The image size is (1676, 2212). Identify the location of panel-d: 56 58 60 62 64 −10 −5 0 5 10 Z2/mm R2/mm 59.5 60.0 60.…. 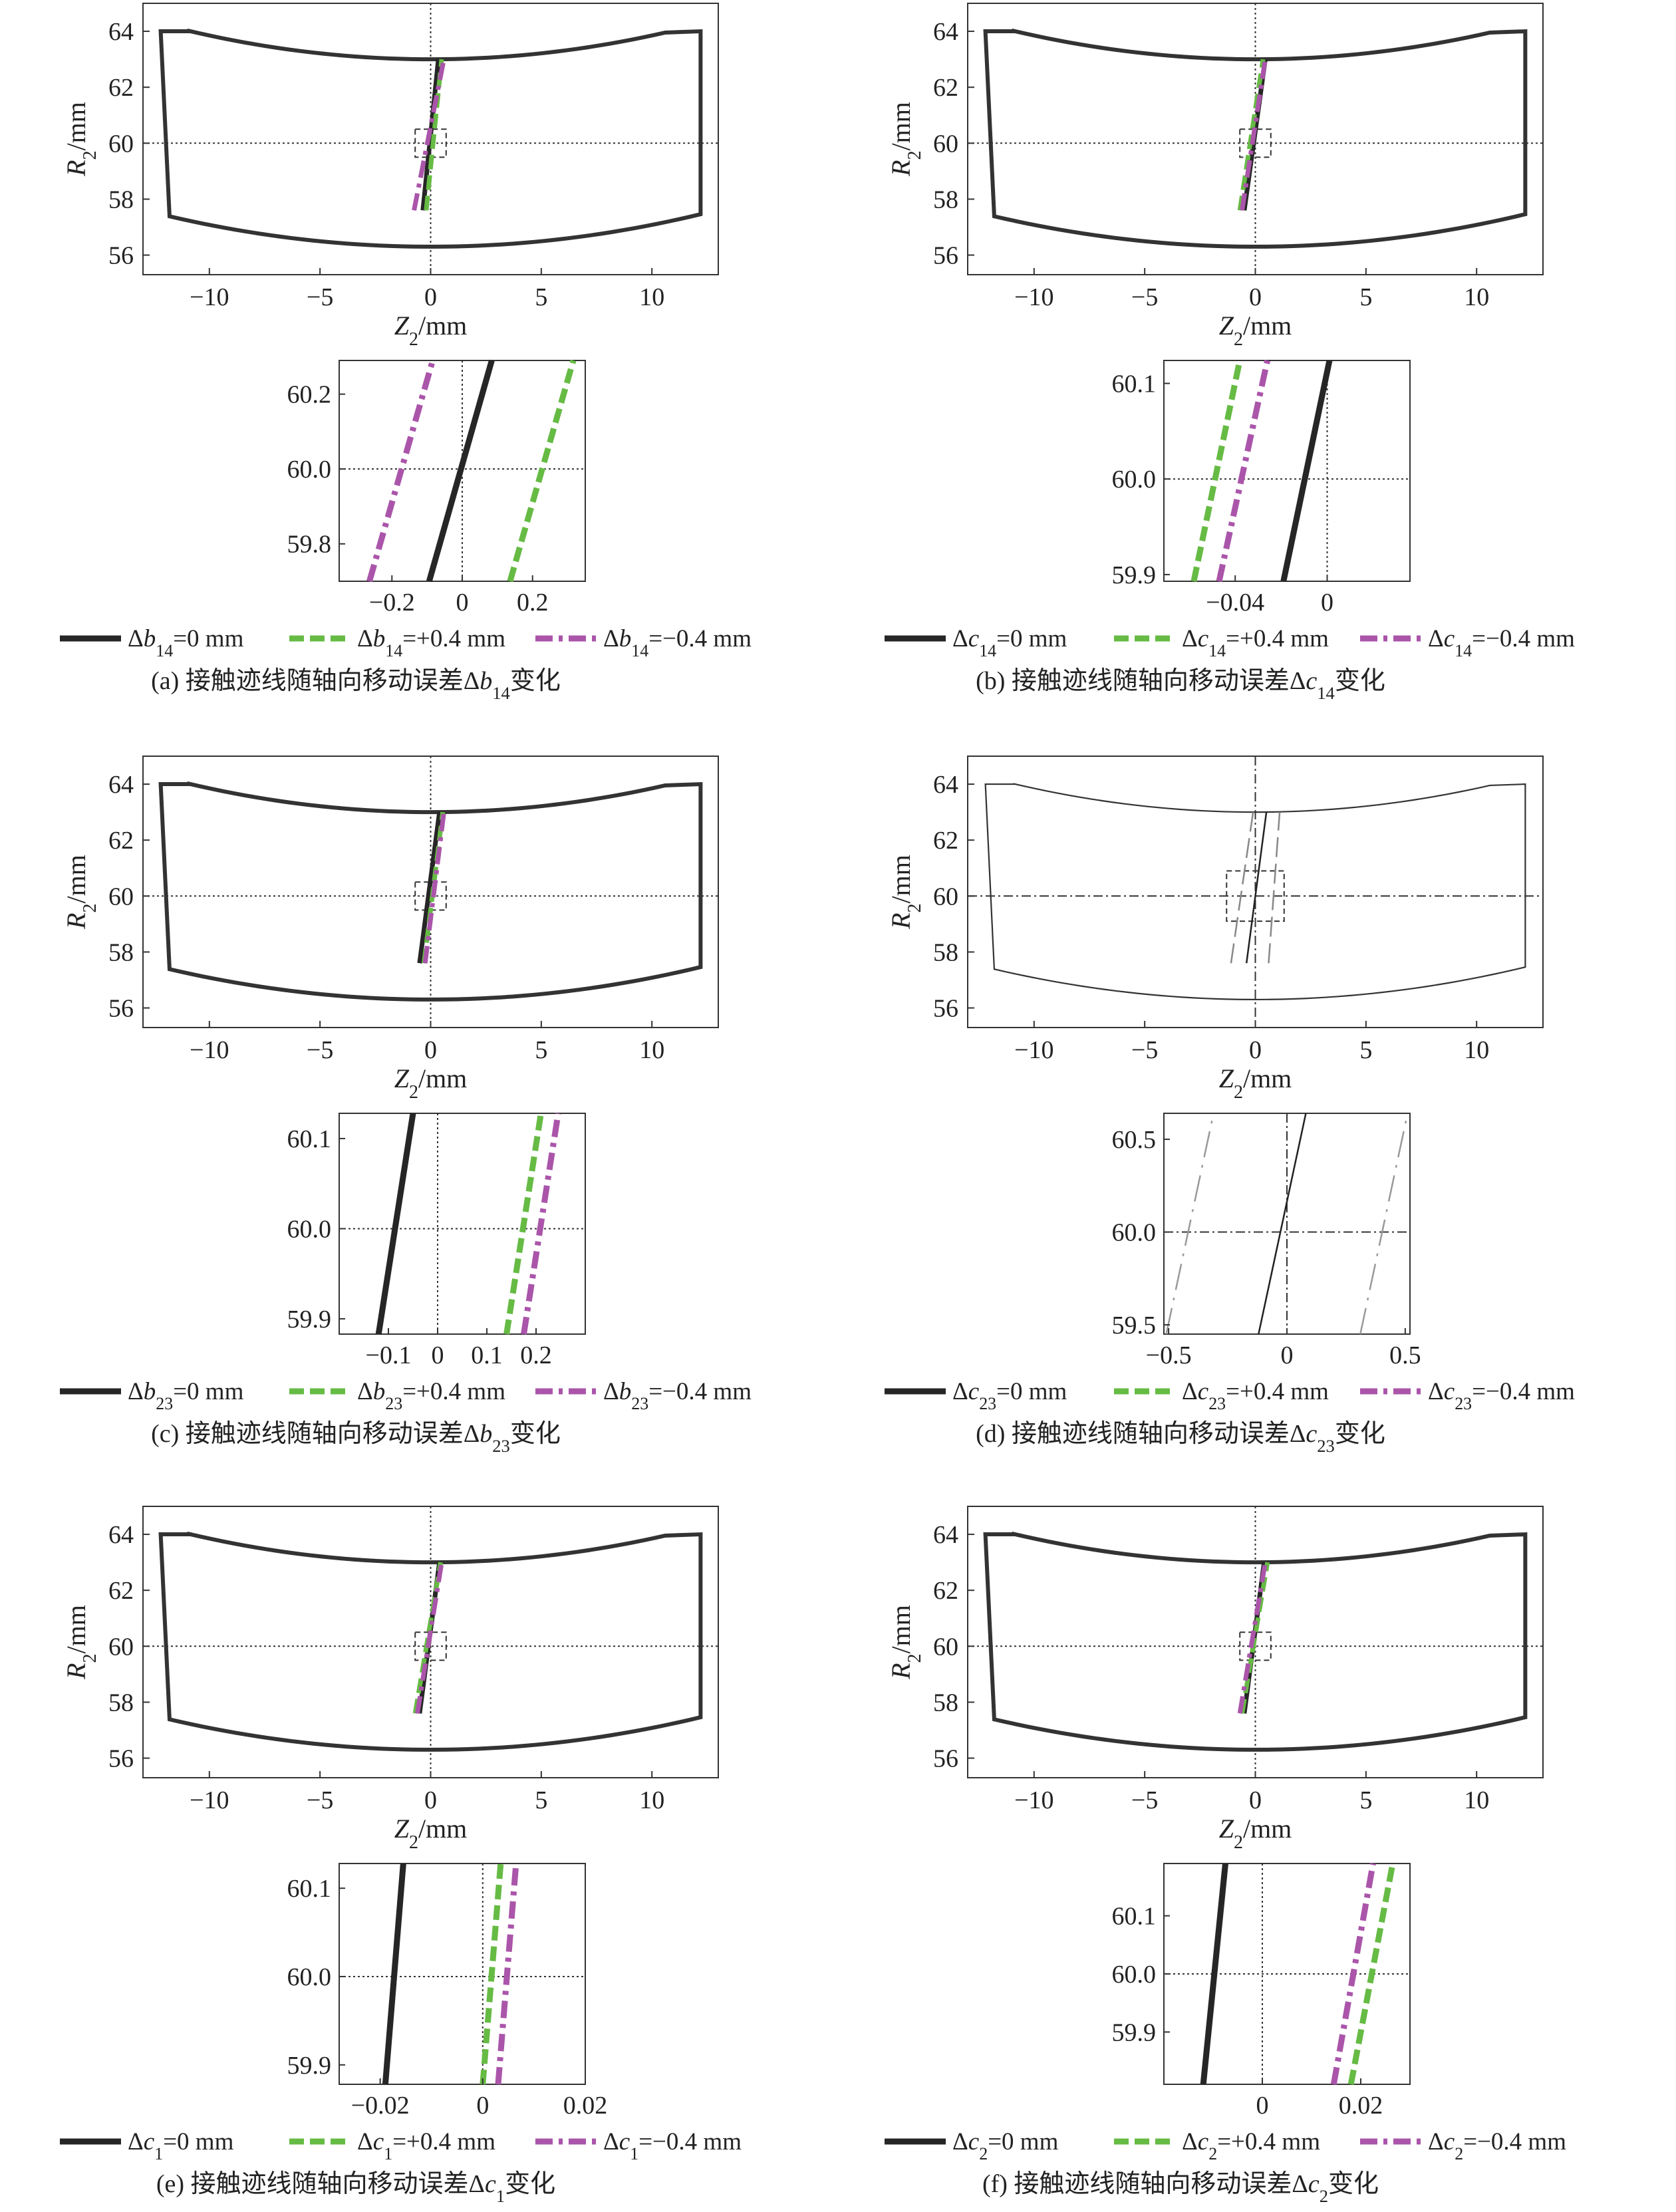
(1230, 1106).